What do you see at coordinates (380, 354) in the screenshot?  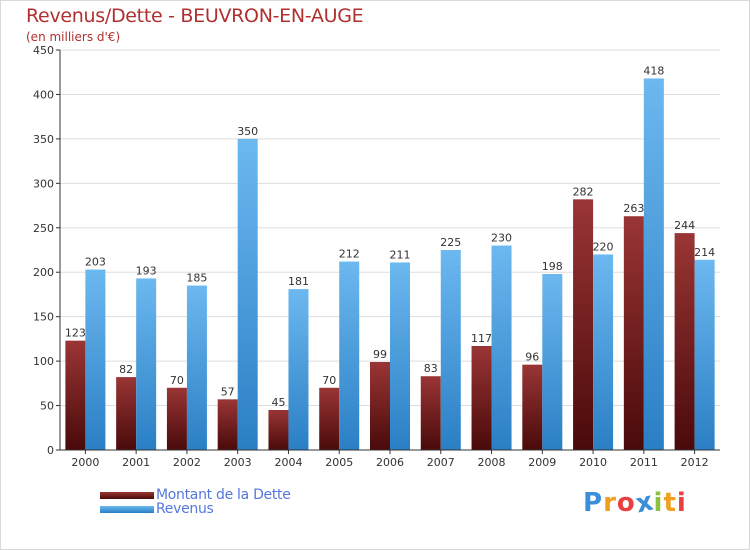 I see `data-label-debt-2006: 99` at bounding box center [380, 354].